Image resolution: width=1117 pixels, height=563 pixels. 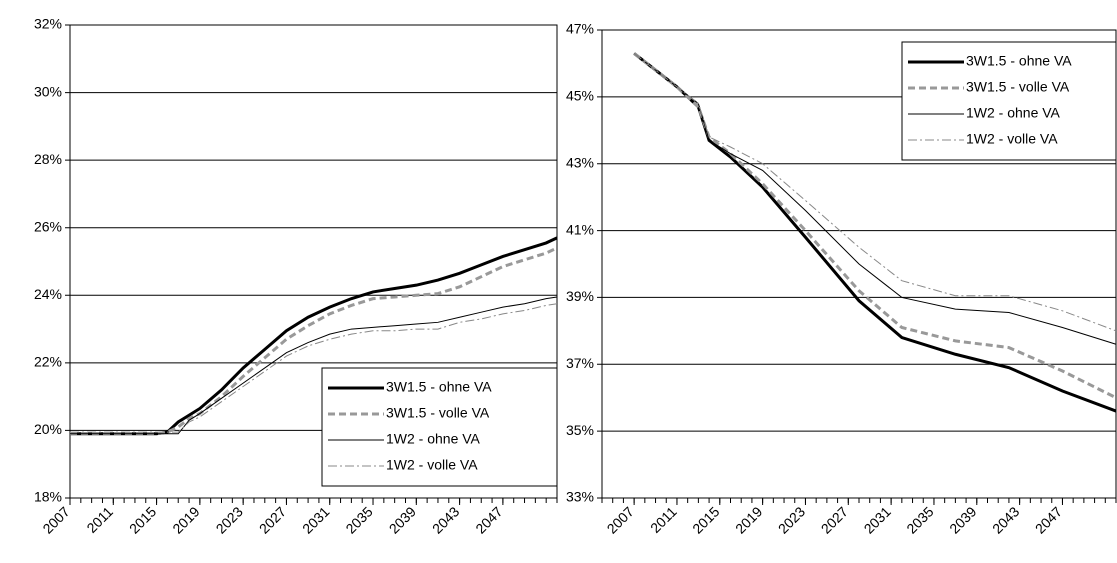 I want to click on y-tick-label: 37%, so click(x=580, y=363).